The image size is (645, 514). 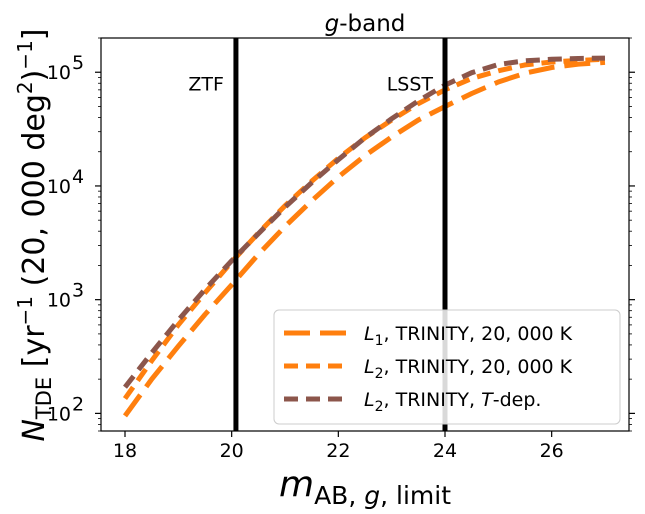 What do you see at coordinates (369, 400) in the screenshot?
I see `legend-l2t-main: L` at bounding box center [369, 400].